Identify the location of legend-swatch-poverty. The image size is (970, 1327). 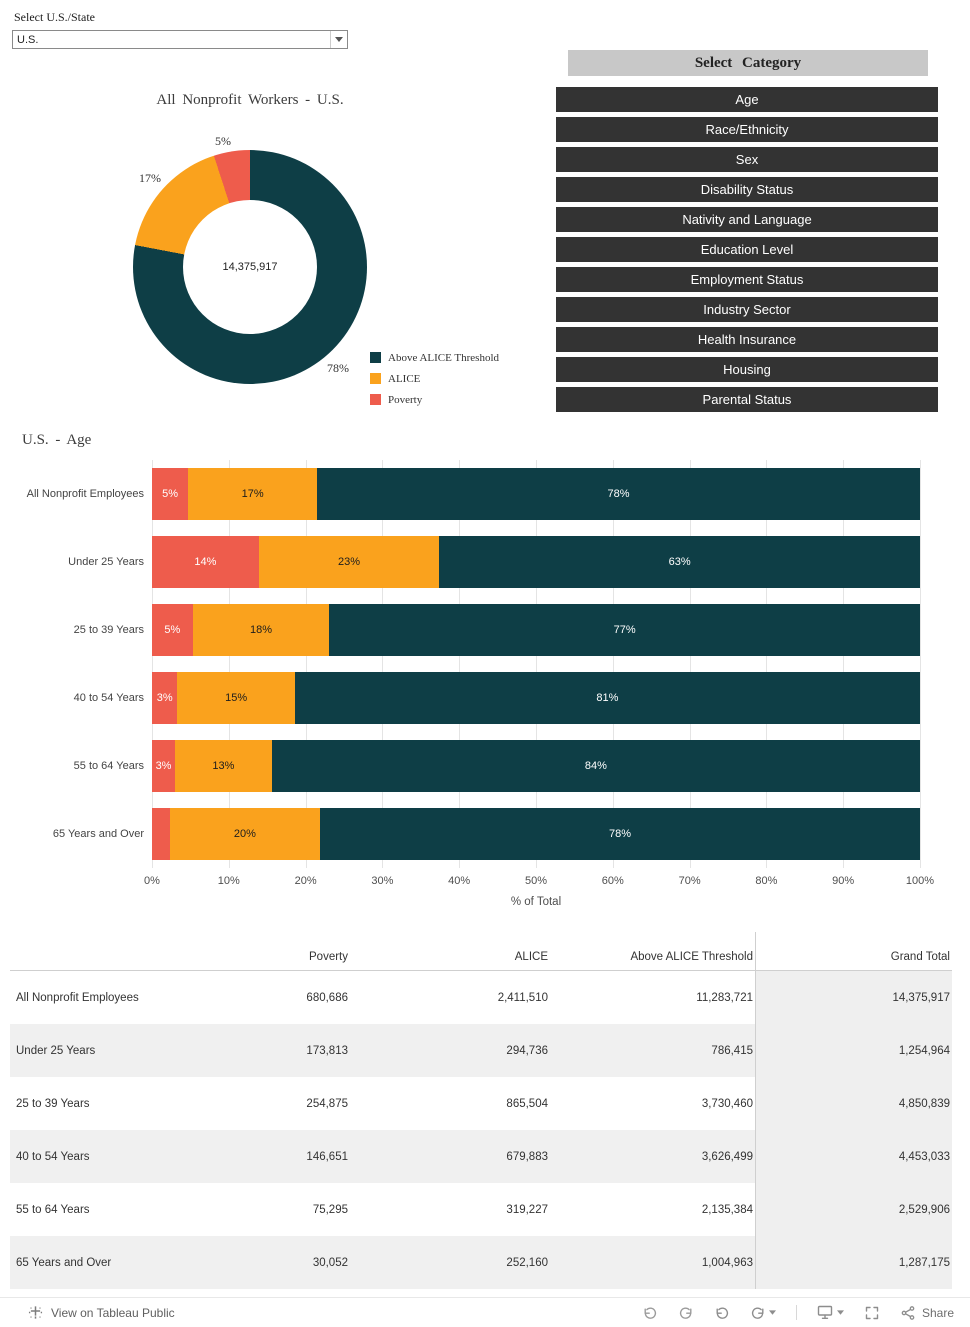
(375, 399).